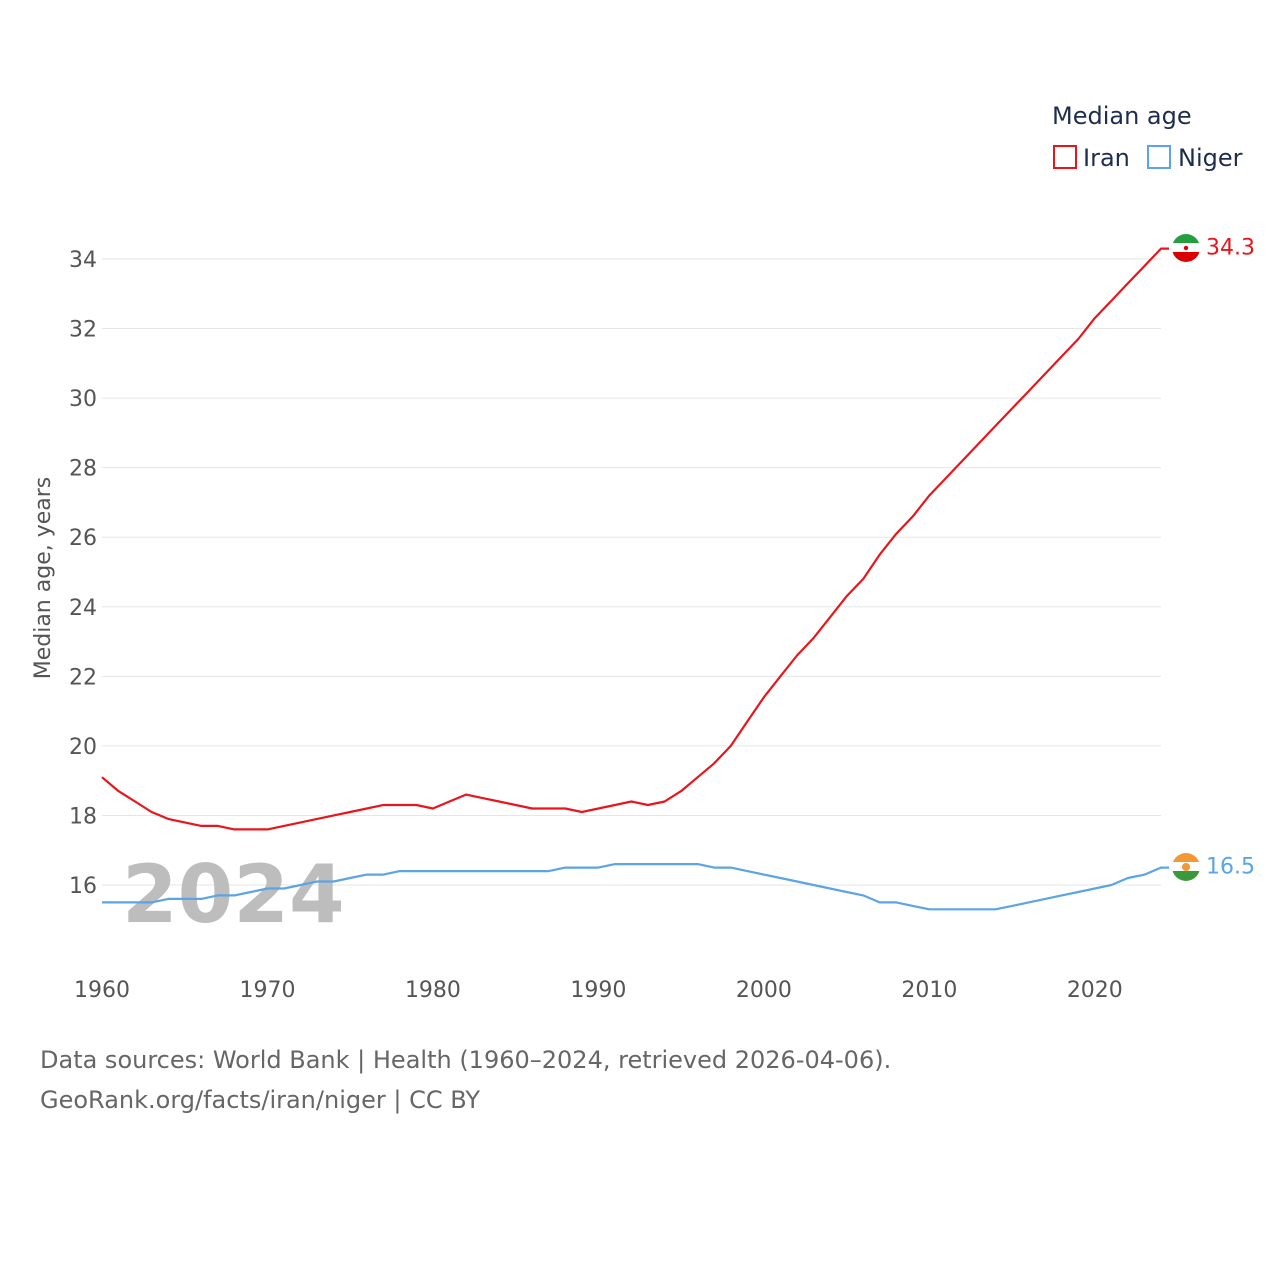 This screenshot has height=1280, width=1280. I want to click on y-tick-label-26: 26, so click(83, 538).